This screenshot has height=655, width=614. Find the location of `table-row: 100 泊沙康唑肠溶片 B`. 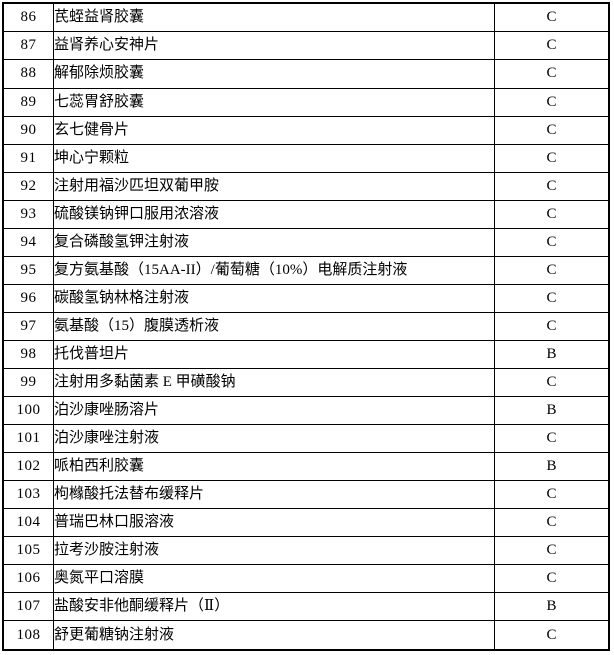

table-row: 100 泊沙康唑肠溶片 B is located at coordinates (306, 411).